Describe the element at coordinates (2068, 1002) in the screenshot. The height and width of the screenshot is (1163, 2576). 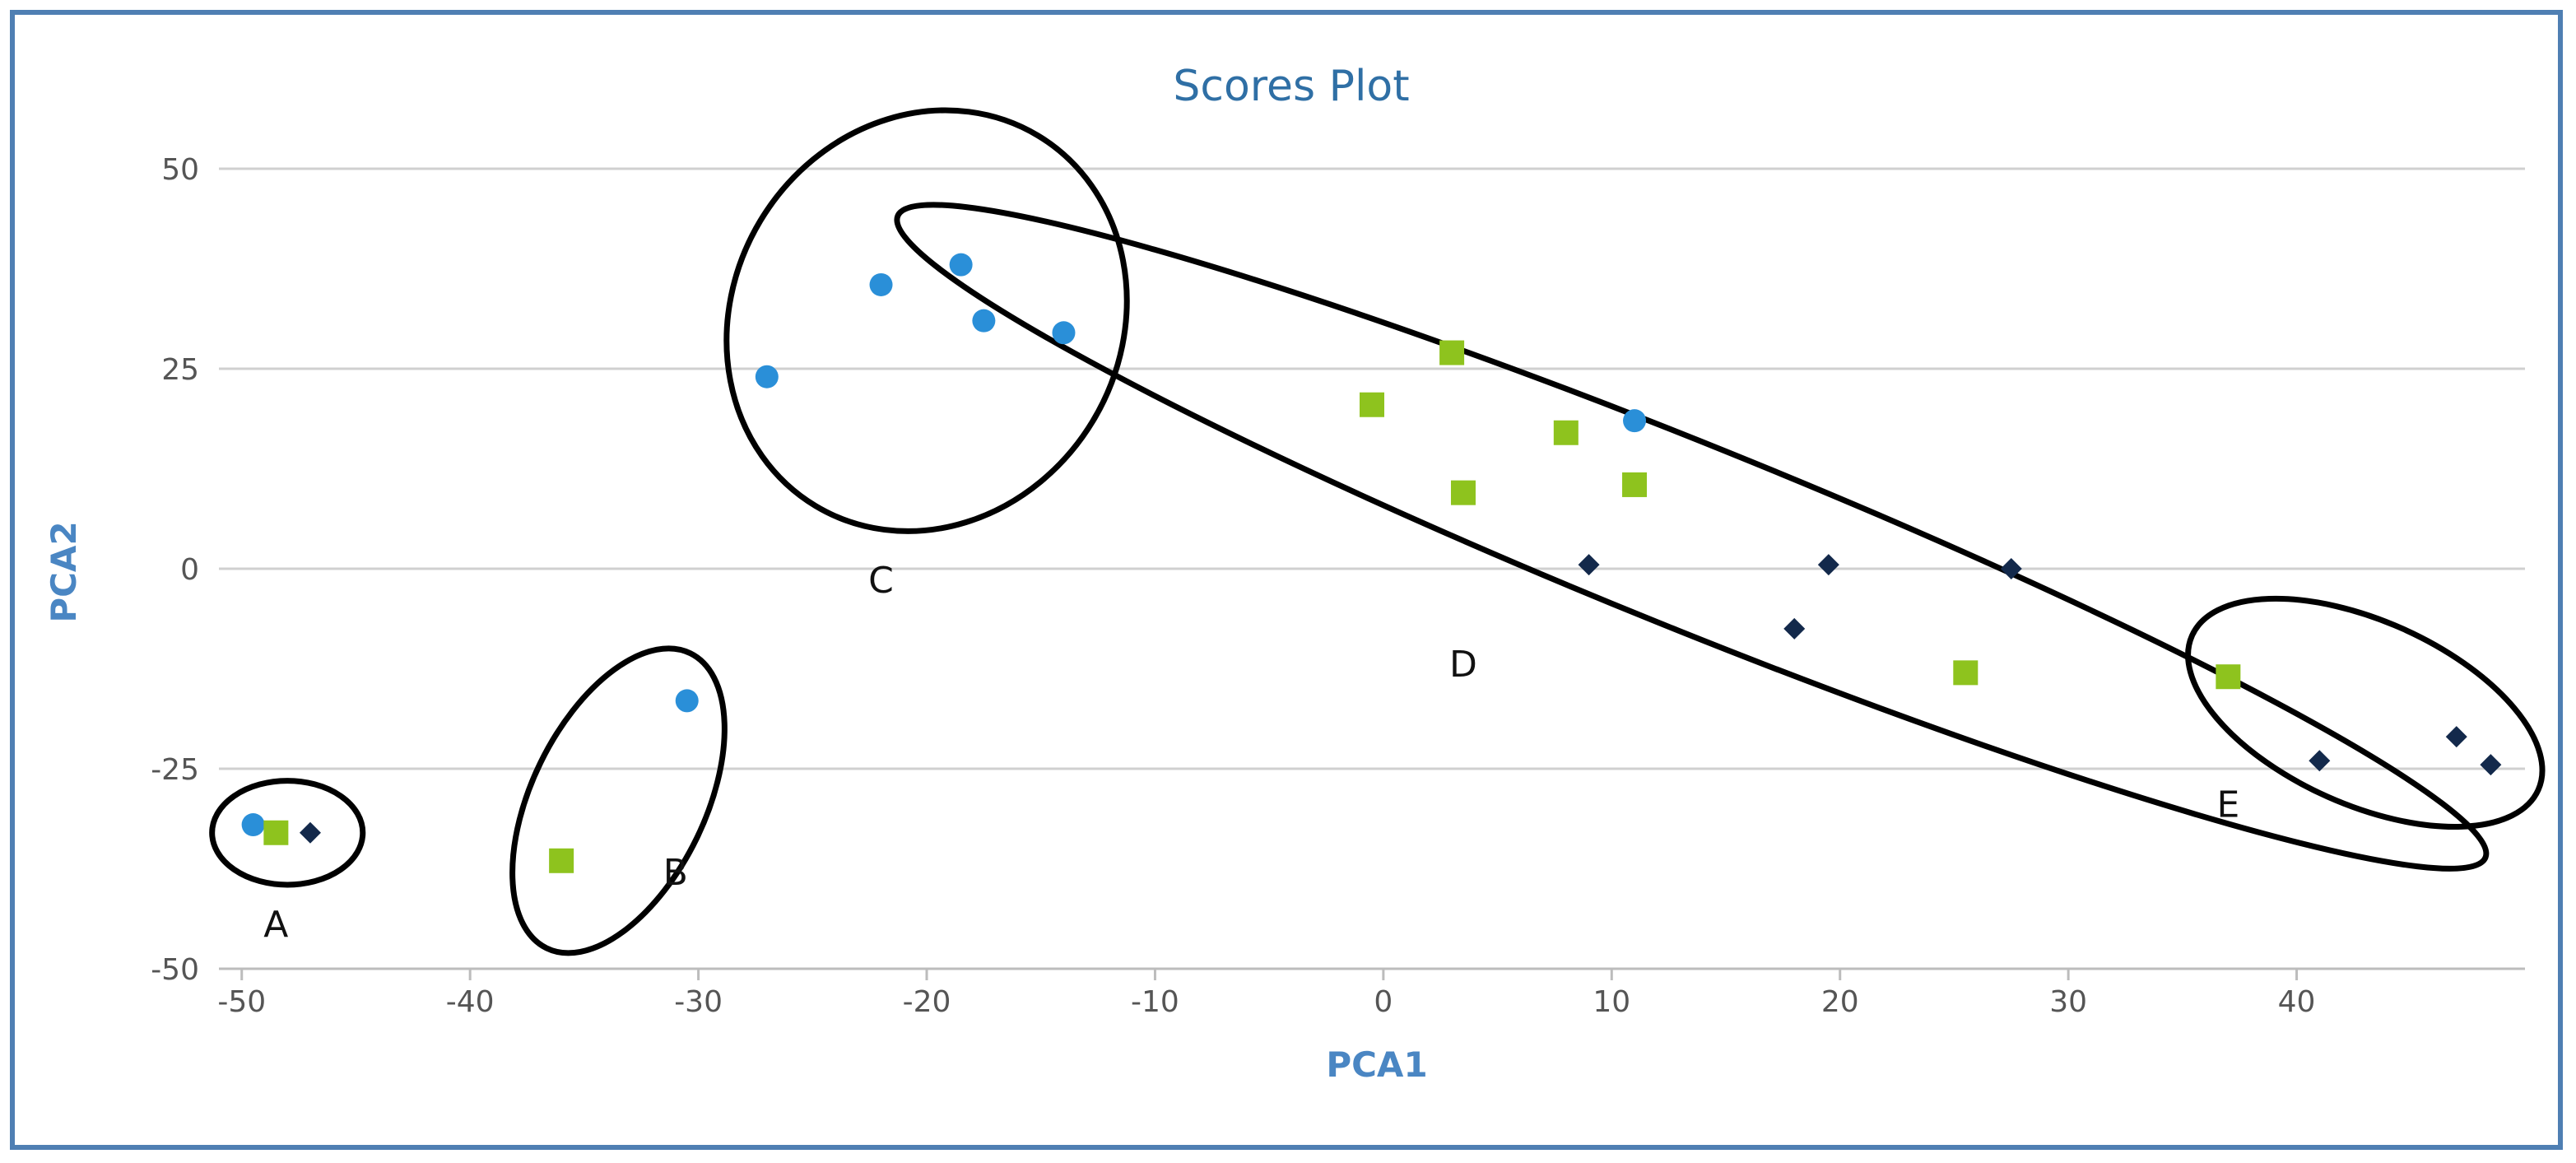
I see `x-tick-label: 30` at that location.